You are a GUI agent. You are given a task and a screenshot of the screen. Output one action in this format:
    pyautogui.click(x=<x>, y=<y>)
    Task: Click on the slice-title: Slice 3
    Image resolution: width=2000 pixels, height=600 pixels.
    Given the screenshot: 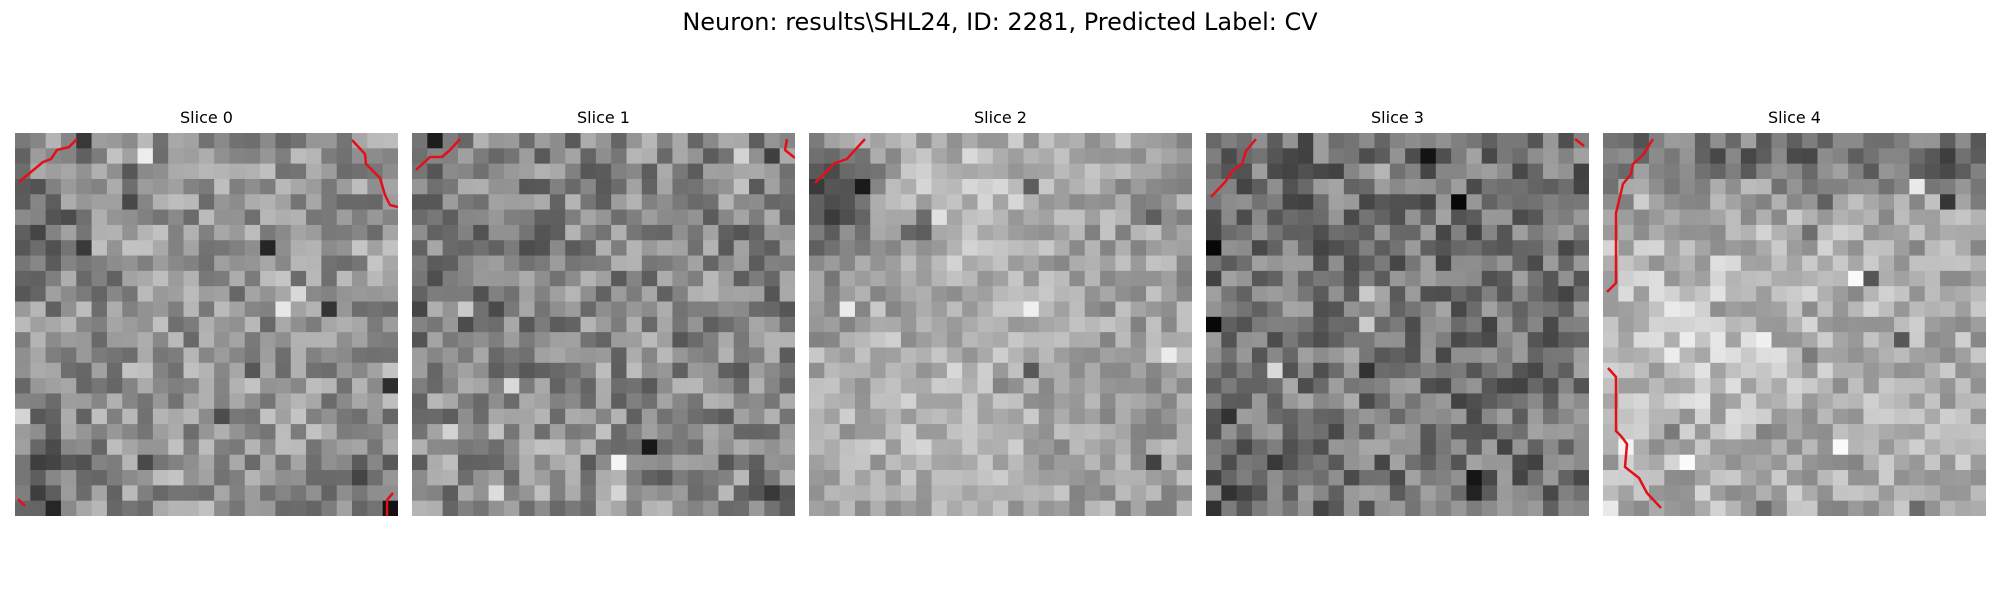 What is the action you would take?
    pyautogui.click(x=1397, y=117)
    